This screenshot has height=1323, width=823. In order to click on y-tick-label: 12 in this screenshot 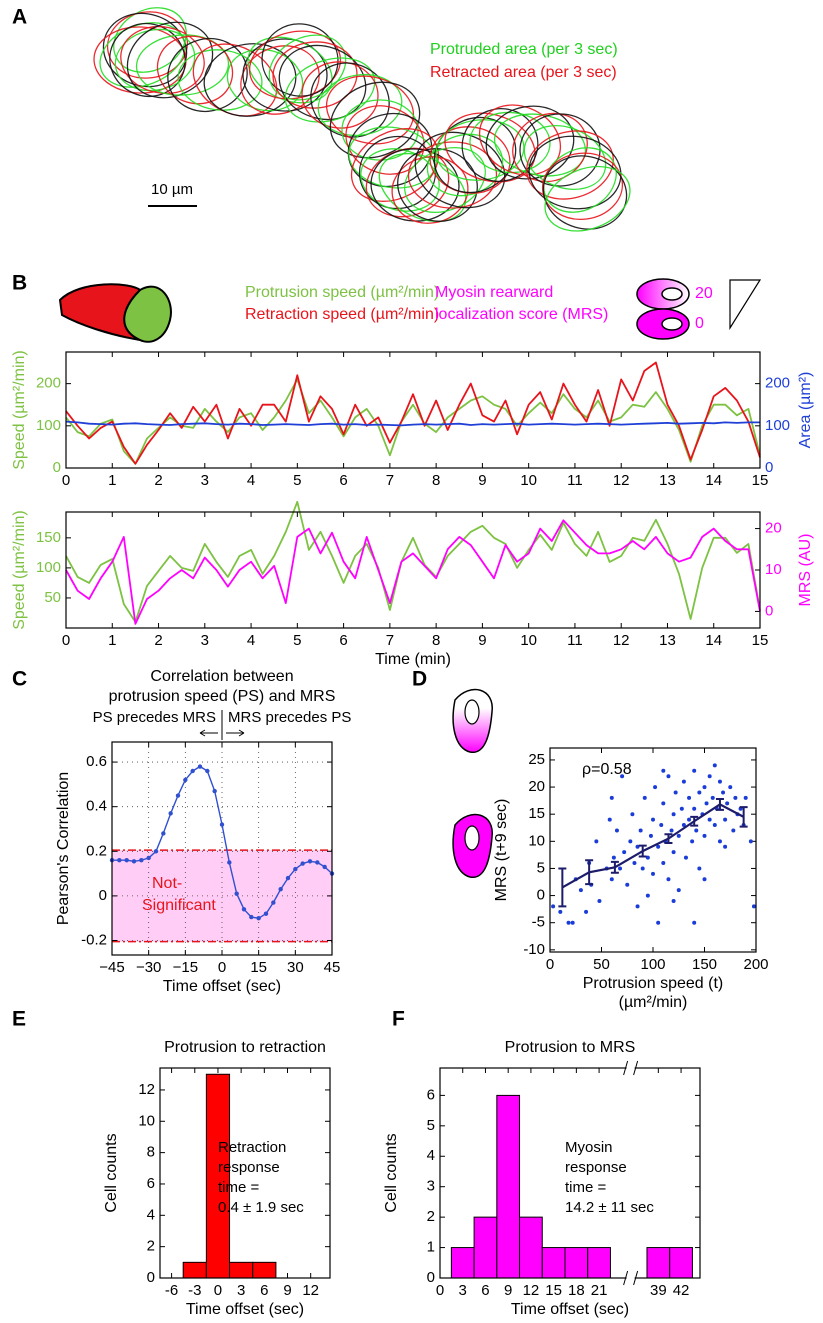, I will do `click(146, 1089)`.